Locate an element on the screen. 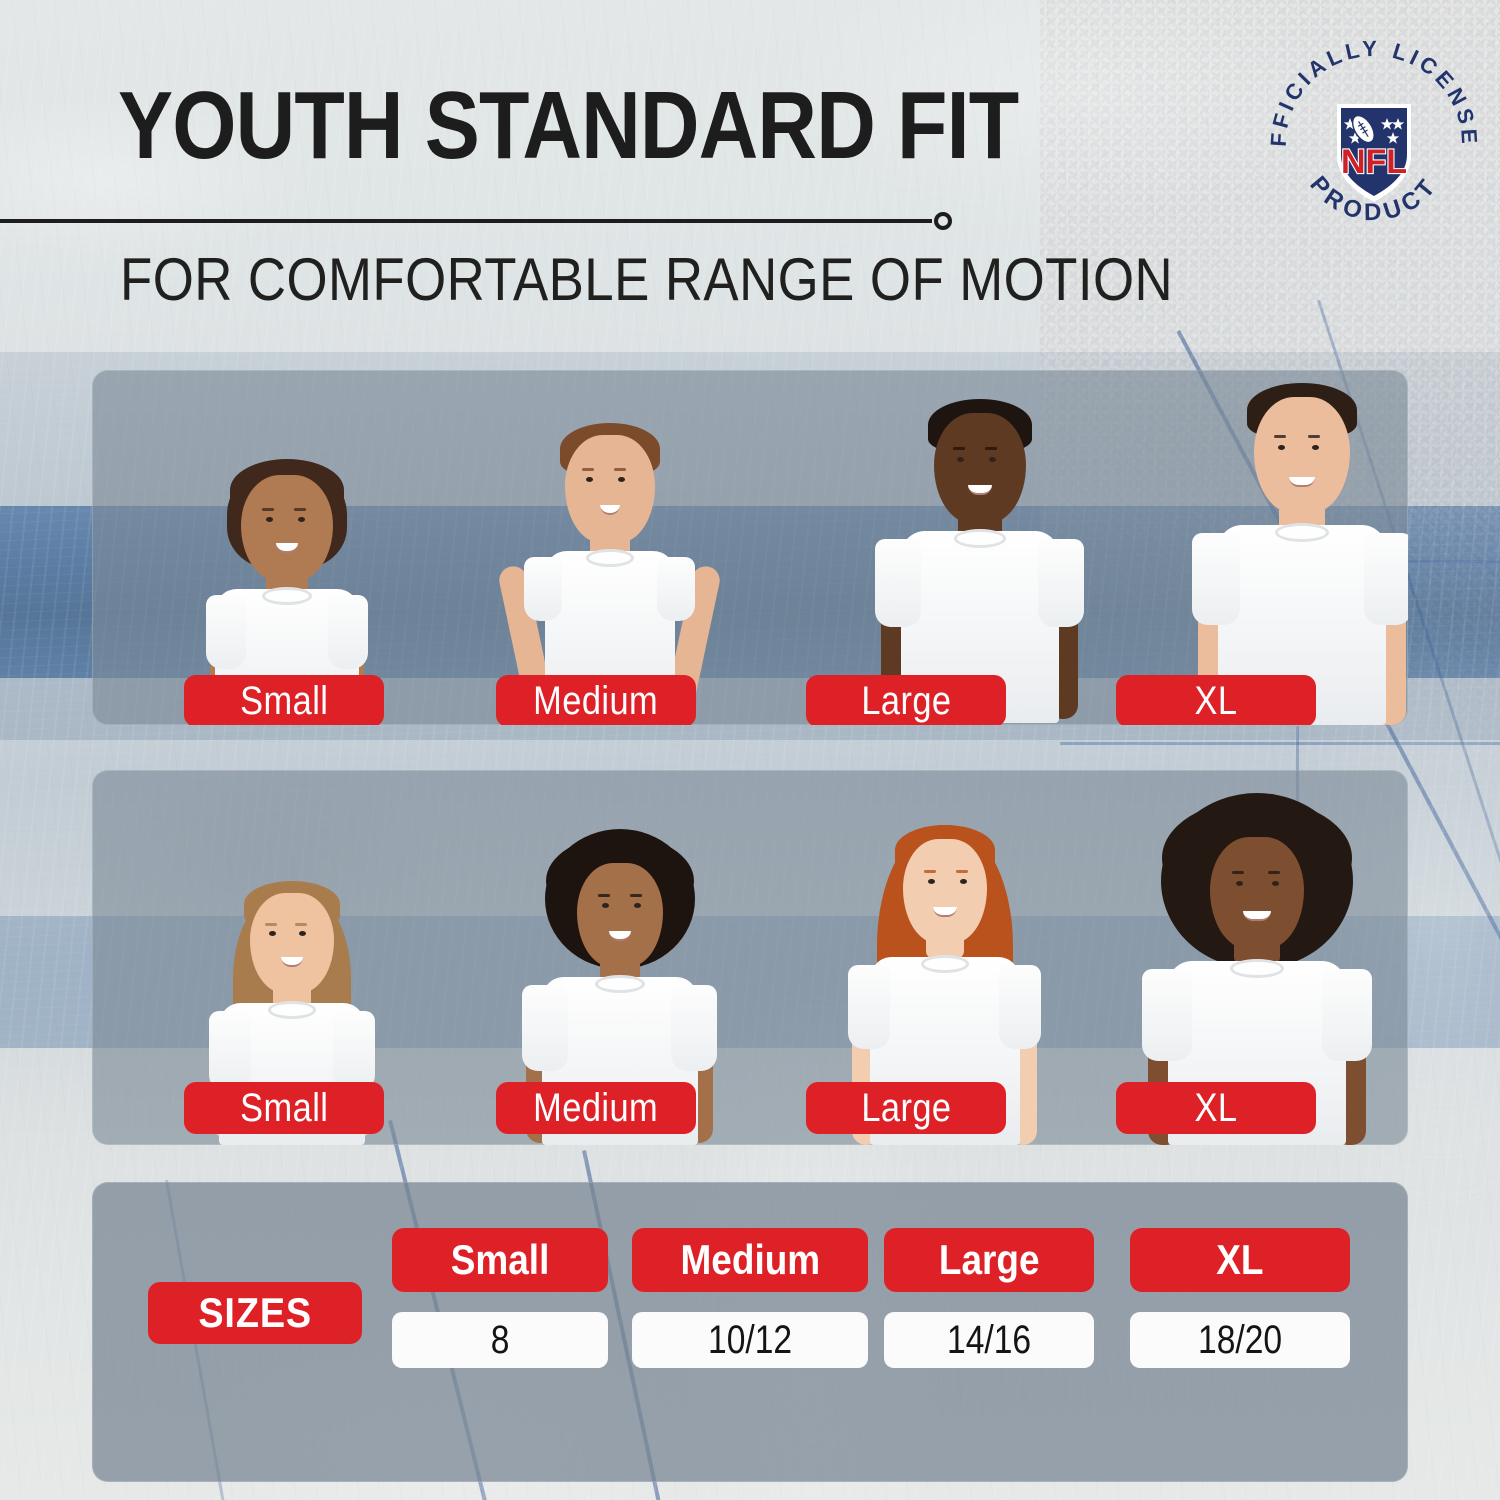 The image size is (1500, 1500). model-boy-xl is located at coordinates (1295, 549).